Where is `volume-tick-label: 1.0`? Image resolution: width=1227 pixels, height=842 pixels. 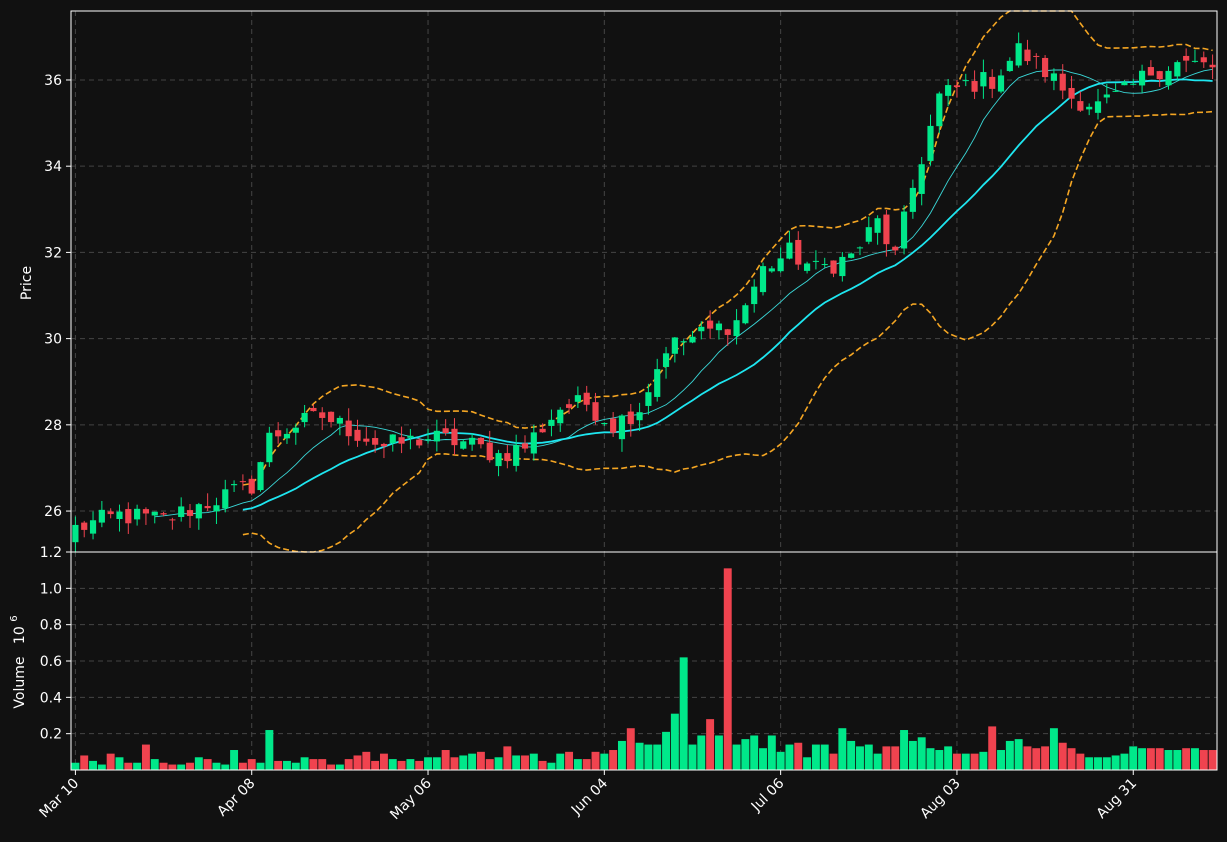
volume-tick-label: 1.0 is located at coordinates (51, 589).